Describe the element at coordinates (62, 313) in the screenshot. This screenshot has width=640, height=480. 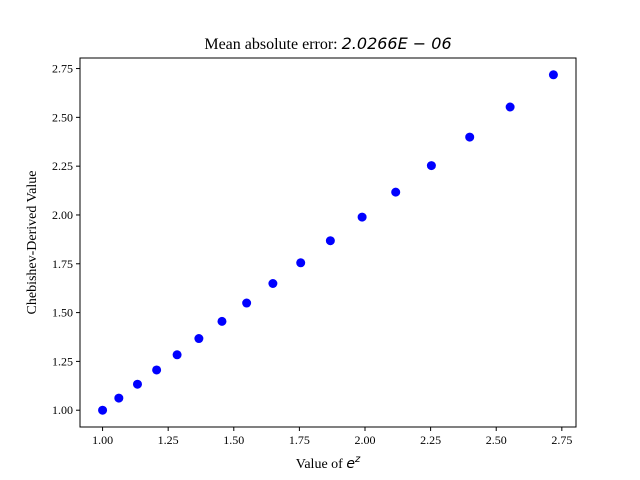
I see `y-tick-label: 1.50` at that location.